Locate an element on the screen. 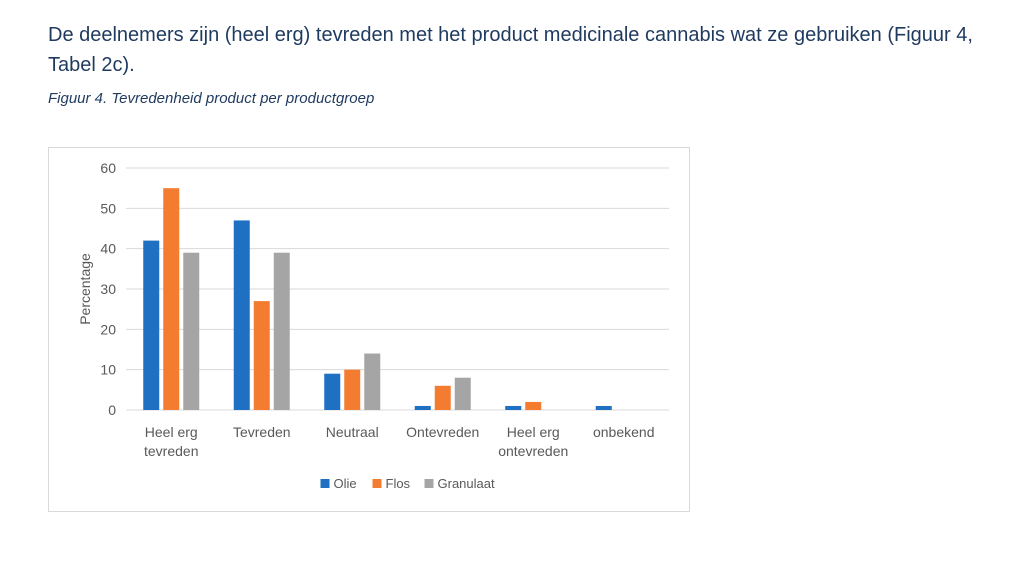  legend-label: Granulaat is located at coordinates (466, 483).